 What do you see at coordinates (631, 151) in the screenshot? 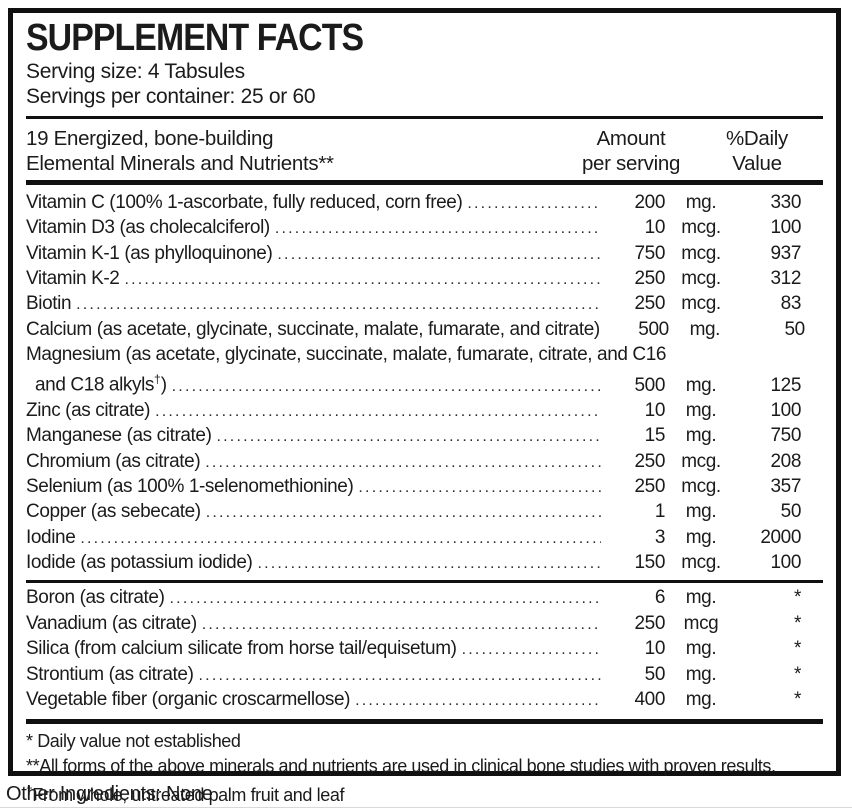
I see `column-header-amount: Amount per serving` at bounding box center [631, 151].